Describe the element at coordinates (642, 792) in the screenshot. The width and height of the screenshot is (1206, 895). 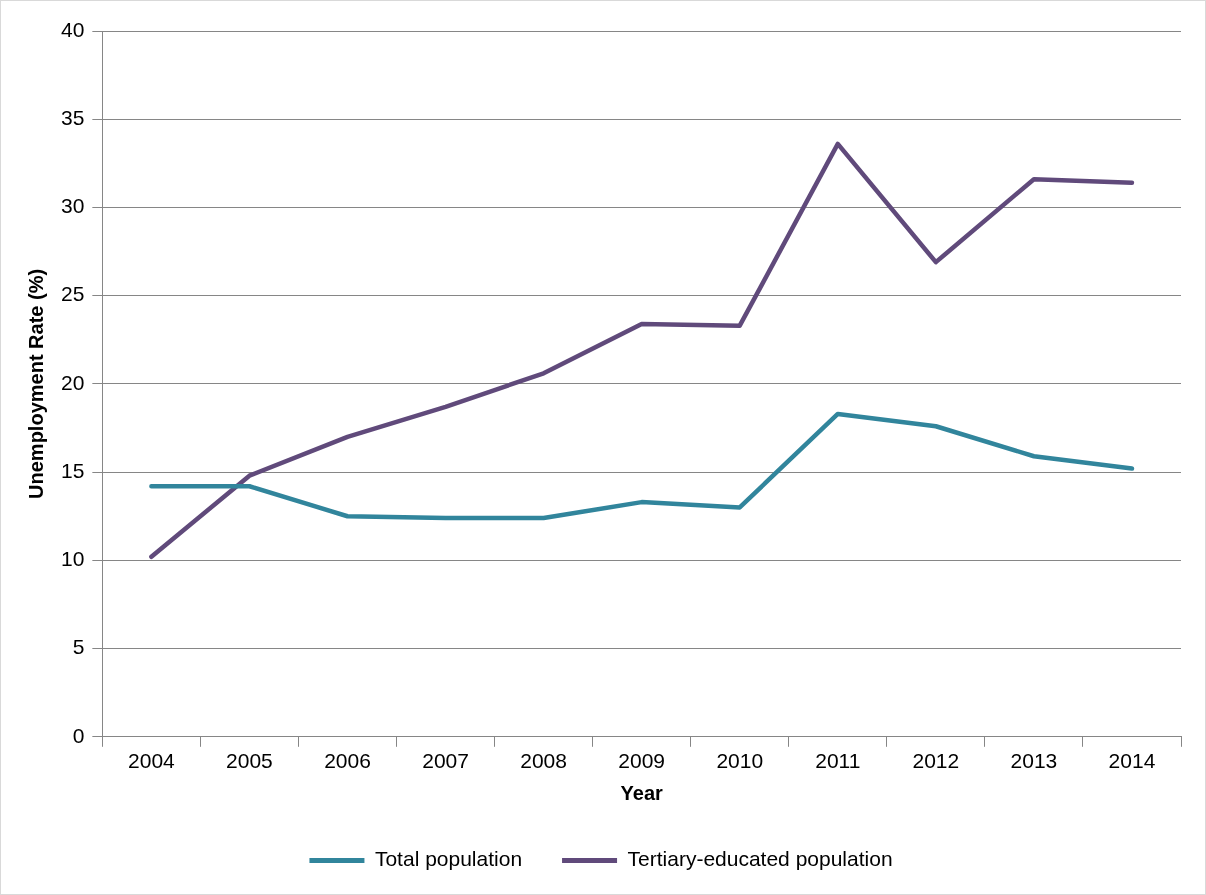
I see `x-axis-title: Year` at that location.